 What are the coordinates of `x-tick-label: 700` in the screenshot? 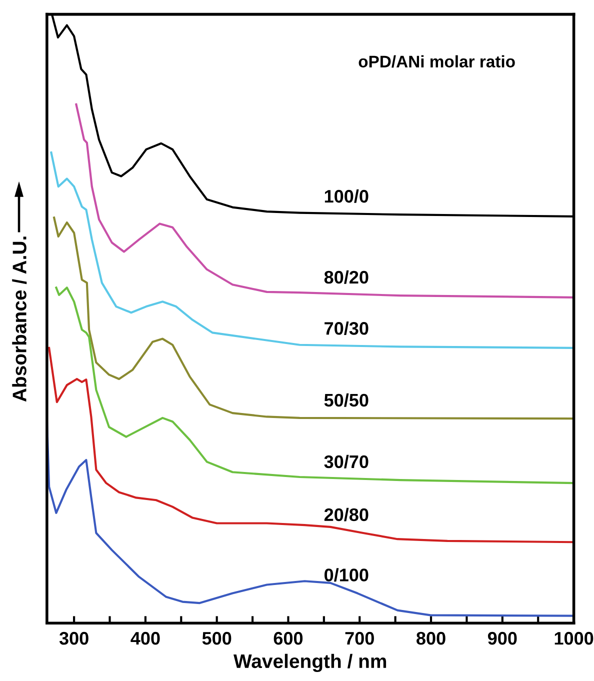 It's located at (359, 638).